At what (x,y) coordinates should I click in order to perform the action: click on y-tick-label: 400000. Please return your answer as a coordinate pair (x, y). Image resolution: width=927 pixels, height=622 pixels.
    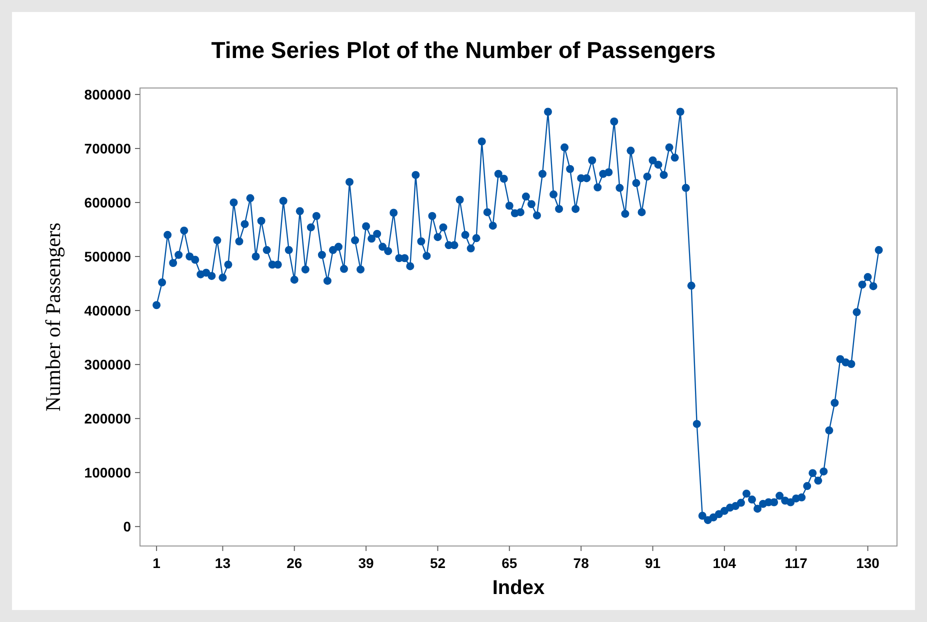
    Looking at the image, I should click on (108, 310).